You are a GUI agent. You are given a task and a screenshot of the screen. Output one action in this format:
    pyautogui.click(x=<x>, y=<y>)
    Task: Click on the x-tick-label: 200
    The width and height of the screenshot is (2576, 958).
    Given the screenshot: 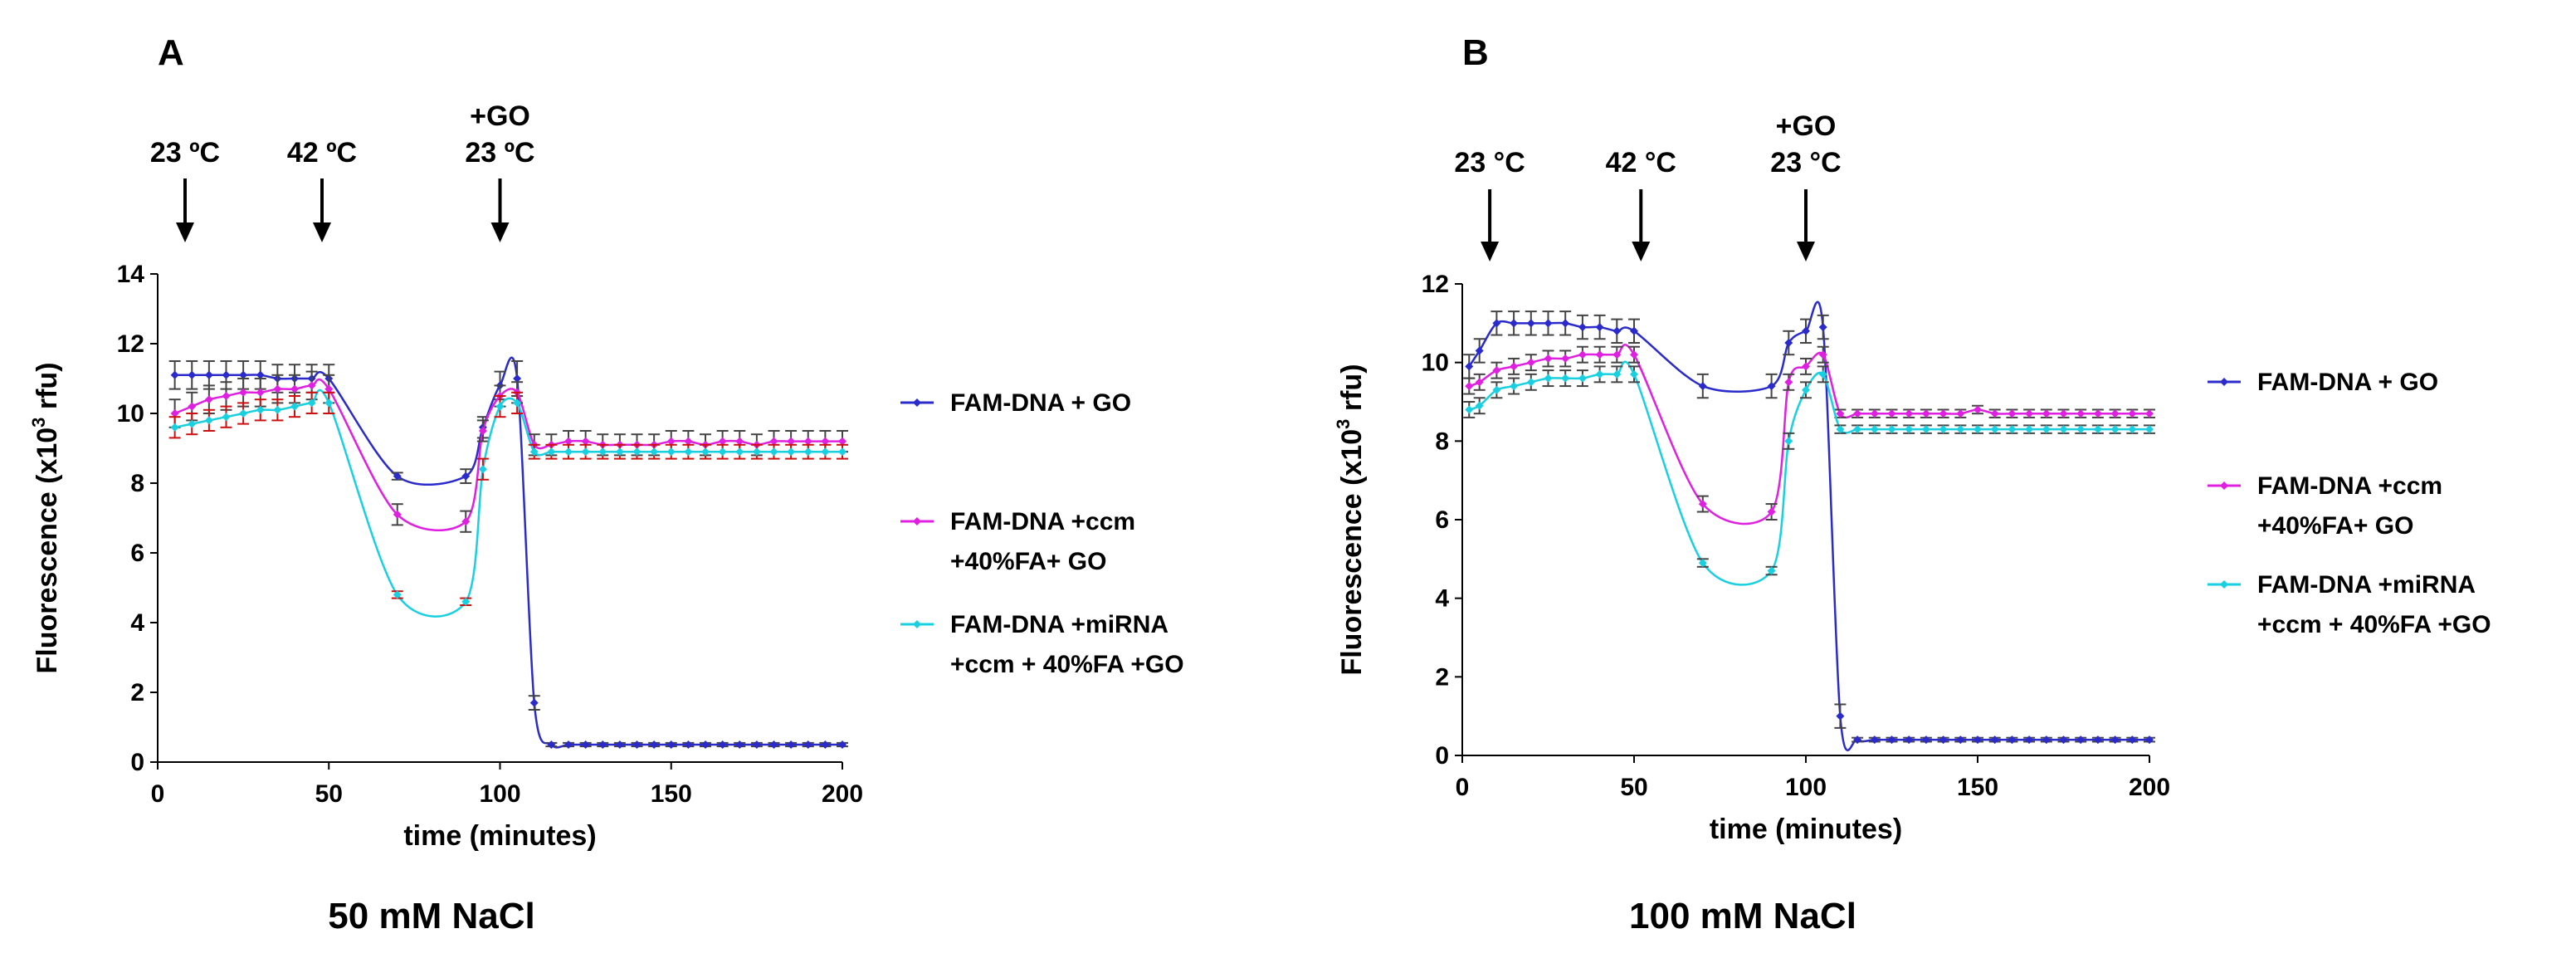 What is the action you would take?
    pyautogui.click(x=843, y=794)
    